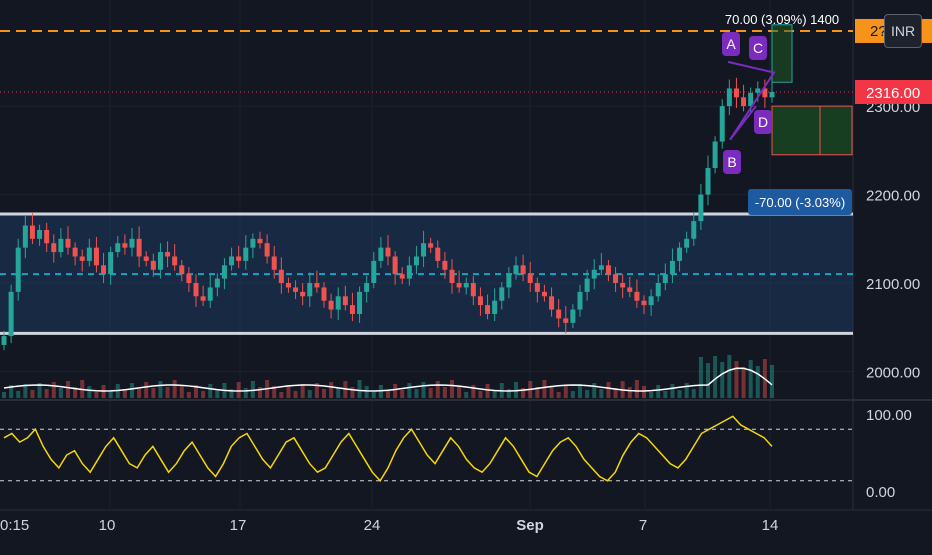 The image size is (932, 555). Describe the element at coordinates (372, 525) in the screenshot. I see `time-axis-label: 24` at that location.